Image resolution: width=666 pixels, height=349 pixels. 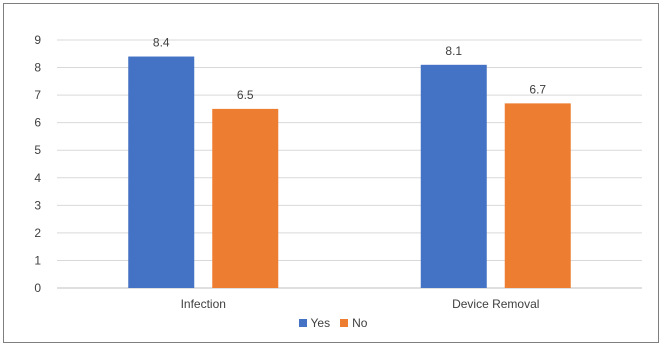 I want to click on y-tick-label: 0, so click(x=37, y=288).